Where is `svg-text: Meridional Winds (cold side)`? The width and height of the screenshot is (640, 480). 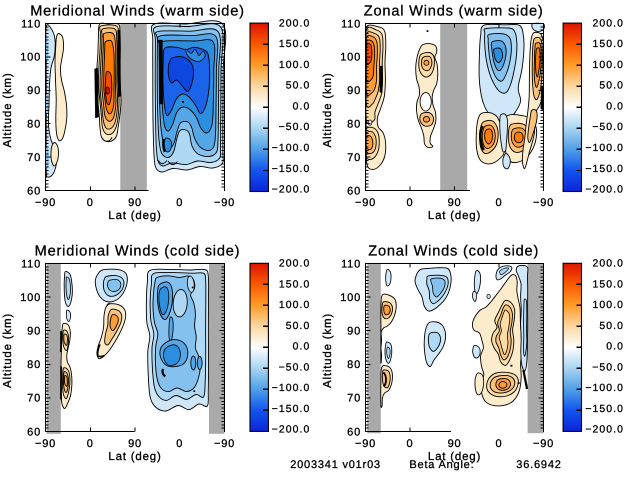
svg-text: Meridional Winds (cold side) is located at coordinates (138, 251).